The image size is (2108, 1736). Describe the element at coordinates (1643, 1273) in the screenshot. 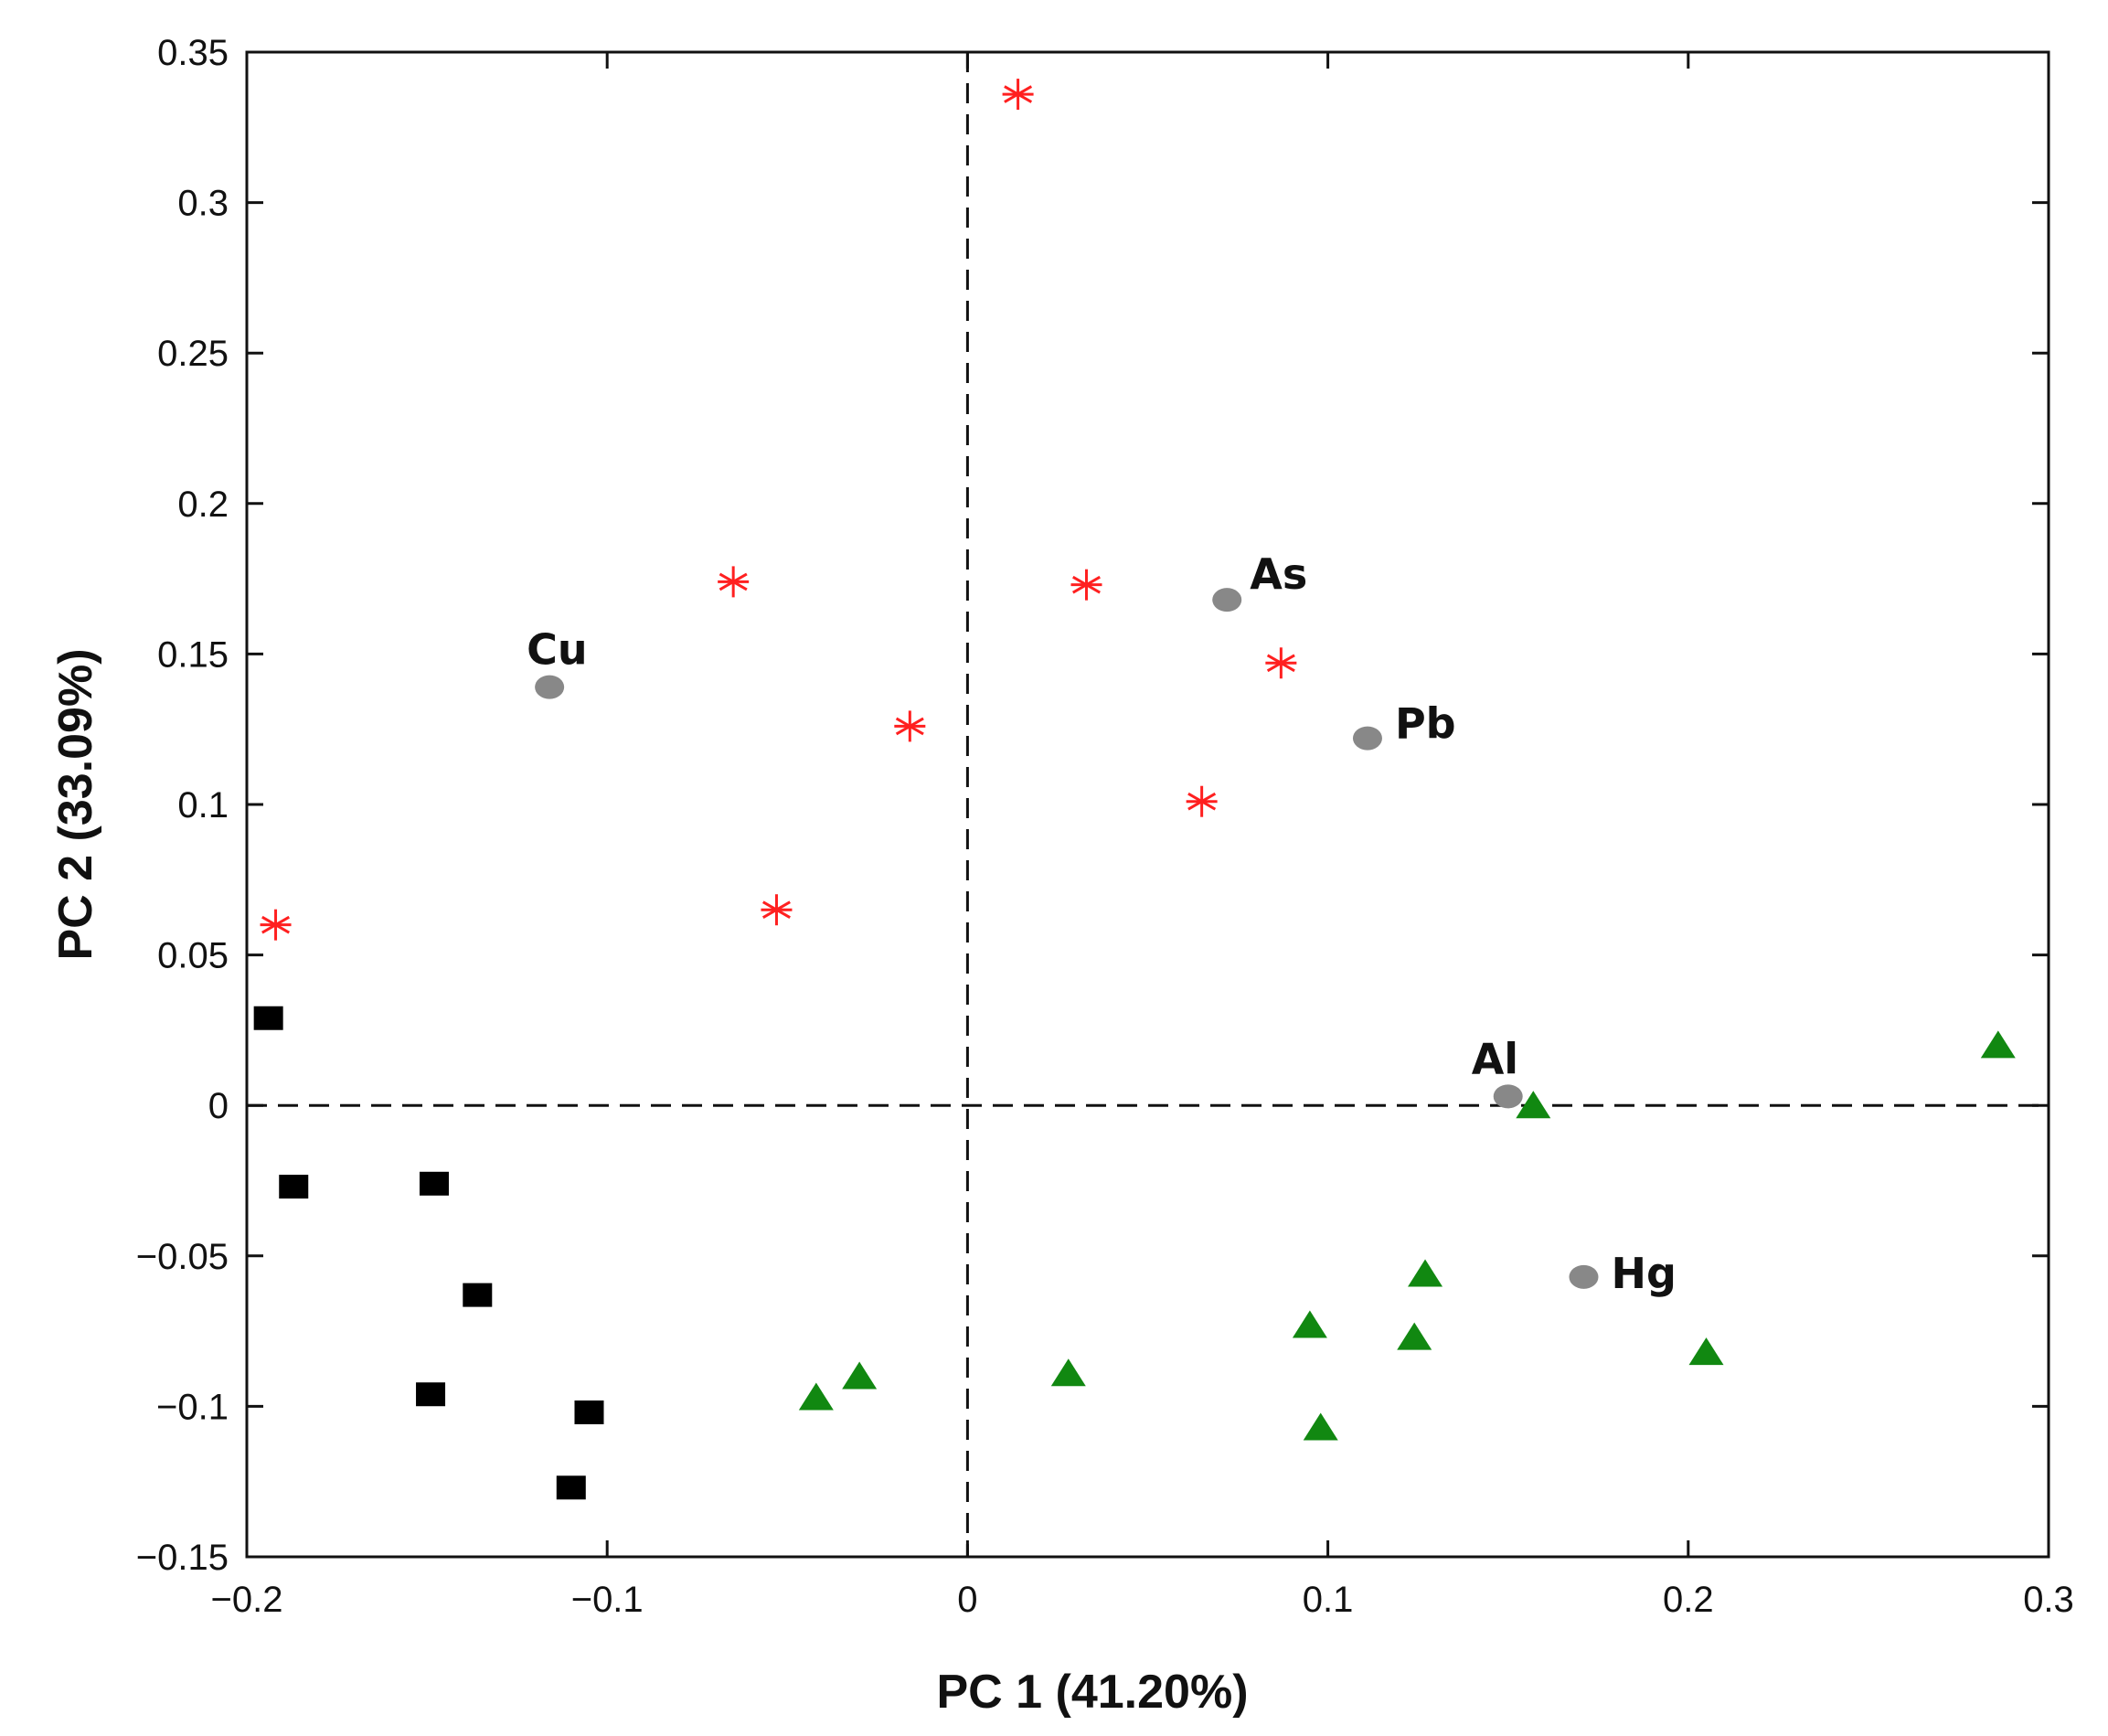

I see `variable-label-hg: Hg` at that location.